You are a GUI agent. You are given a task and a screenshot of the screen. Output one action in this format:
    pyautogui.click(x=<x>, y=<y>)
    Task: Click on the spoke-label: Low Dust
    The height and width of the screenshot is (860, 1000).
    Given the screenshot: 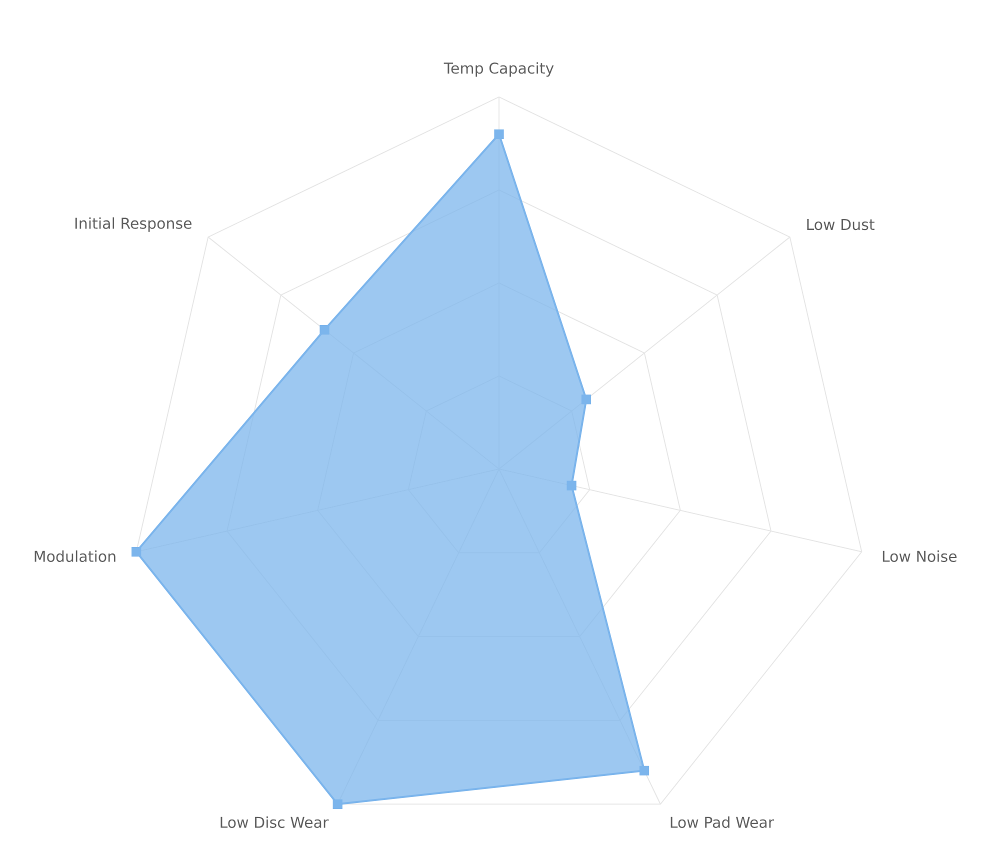 What is the action you would take?
    pyautogui.click(x=840, y=224)
    